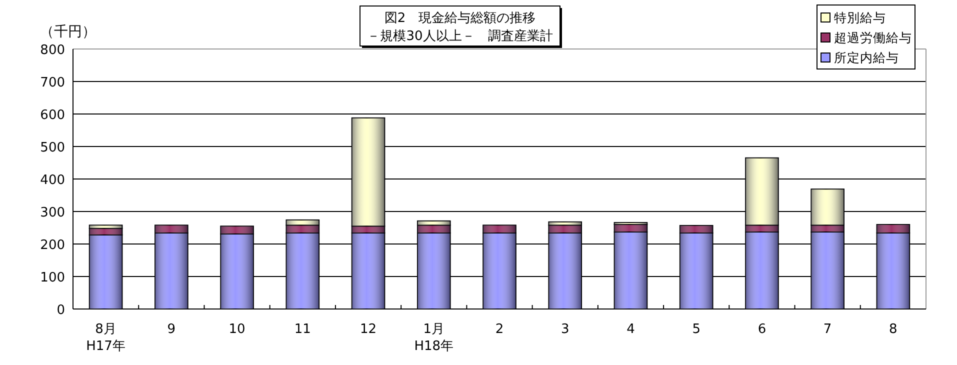 The height and width of the screenshot is (365, 957). I want to click on x-tick-label: 4, so click(630, 329).